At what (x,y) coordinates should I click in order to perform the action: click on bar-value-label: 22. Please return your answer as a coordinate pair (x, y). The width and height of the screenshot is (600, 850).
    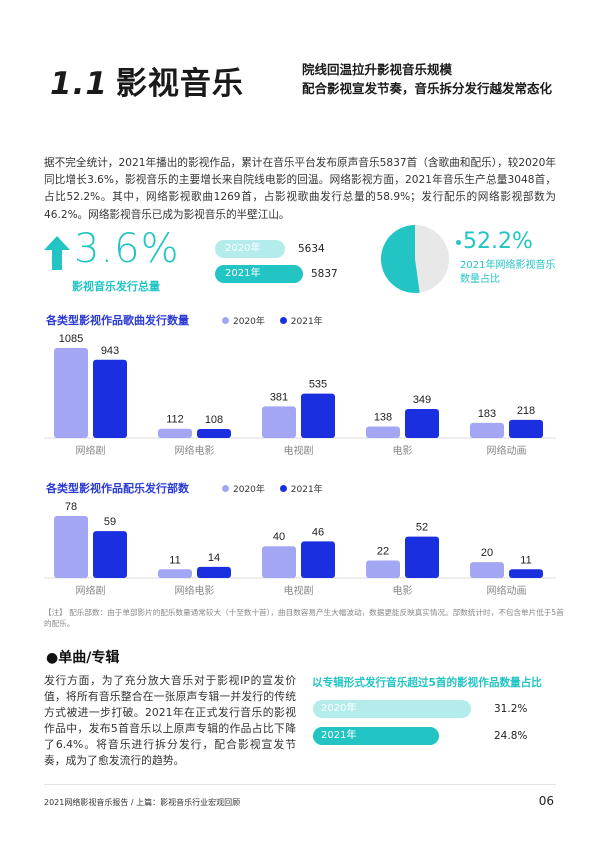
    Looking at the image, I should click on (383, 552).